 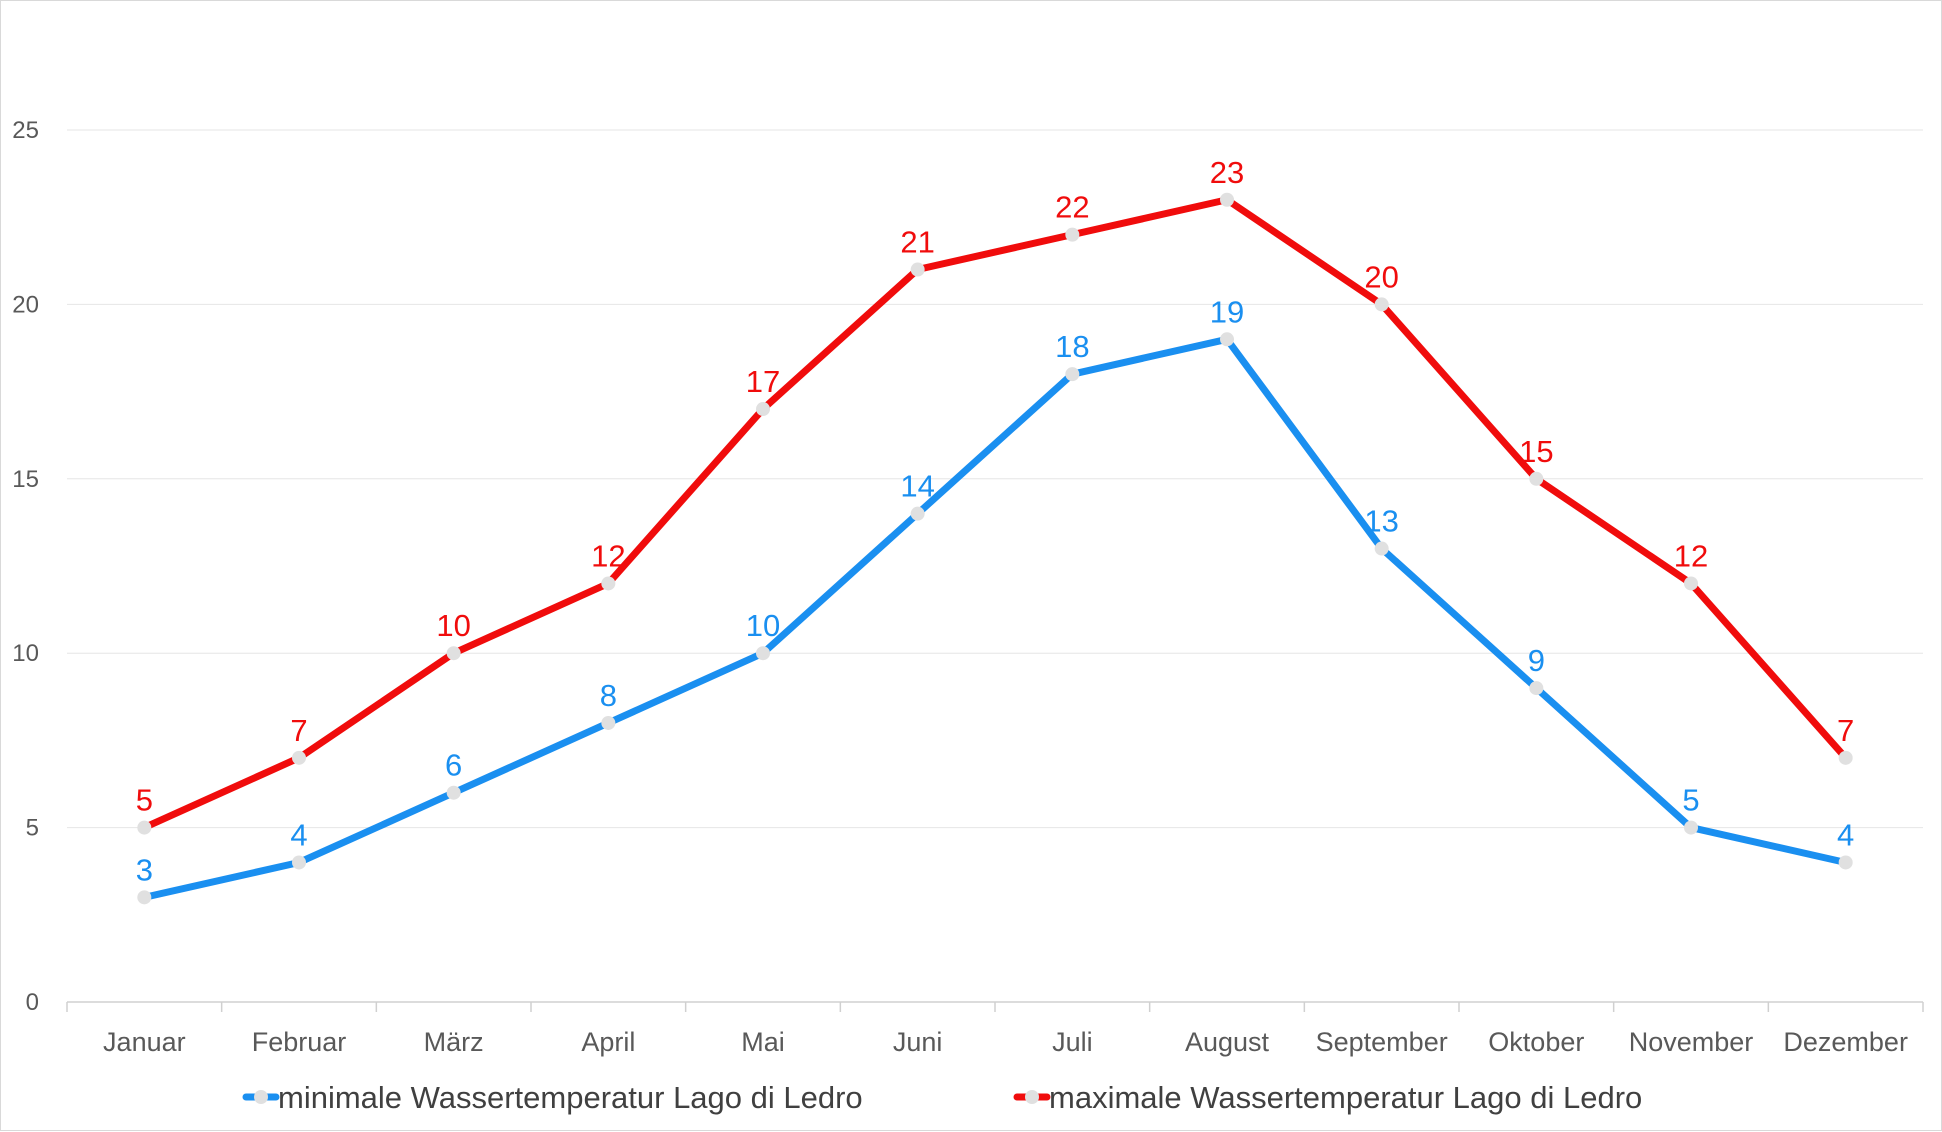 What do you see at coordinates (1381, 276) in the screenshot?
I see `data-label: 20` at bounding box center [1381, 276].